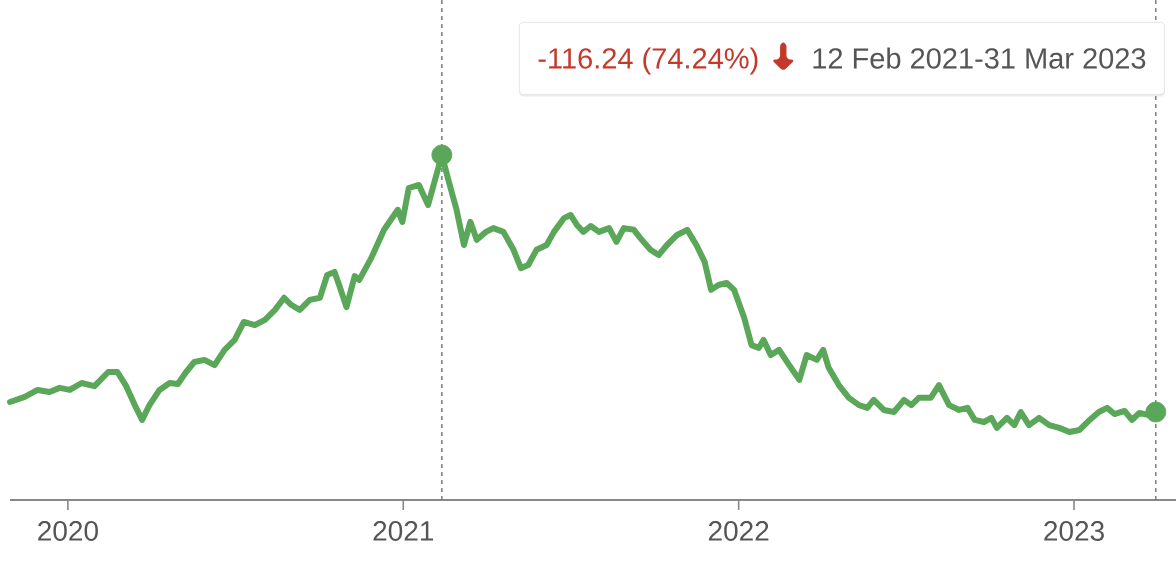 The width and height of the screenshot is (1176, 569). What do you see at coordinates (648, 61) in the screenshot?
I see `text: -116.24 (74.24%)` at bounding box center [648, 61].